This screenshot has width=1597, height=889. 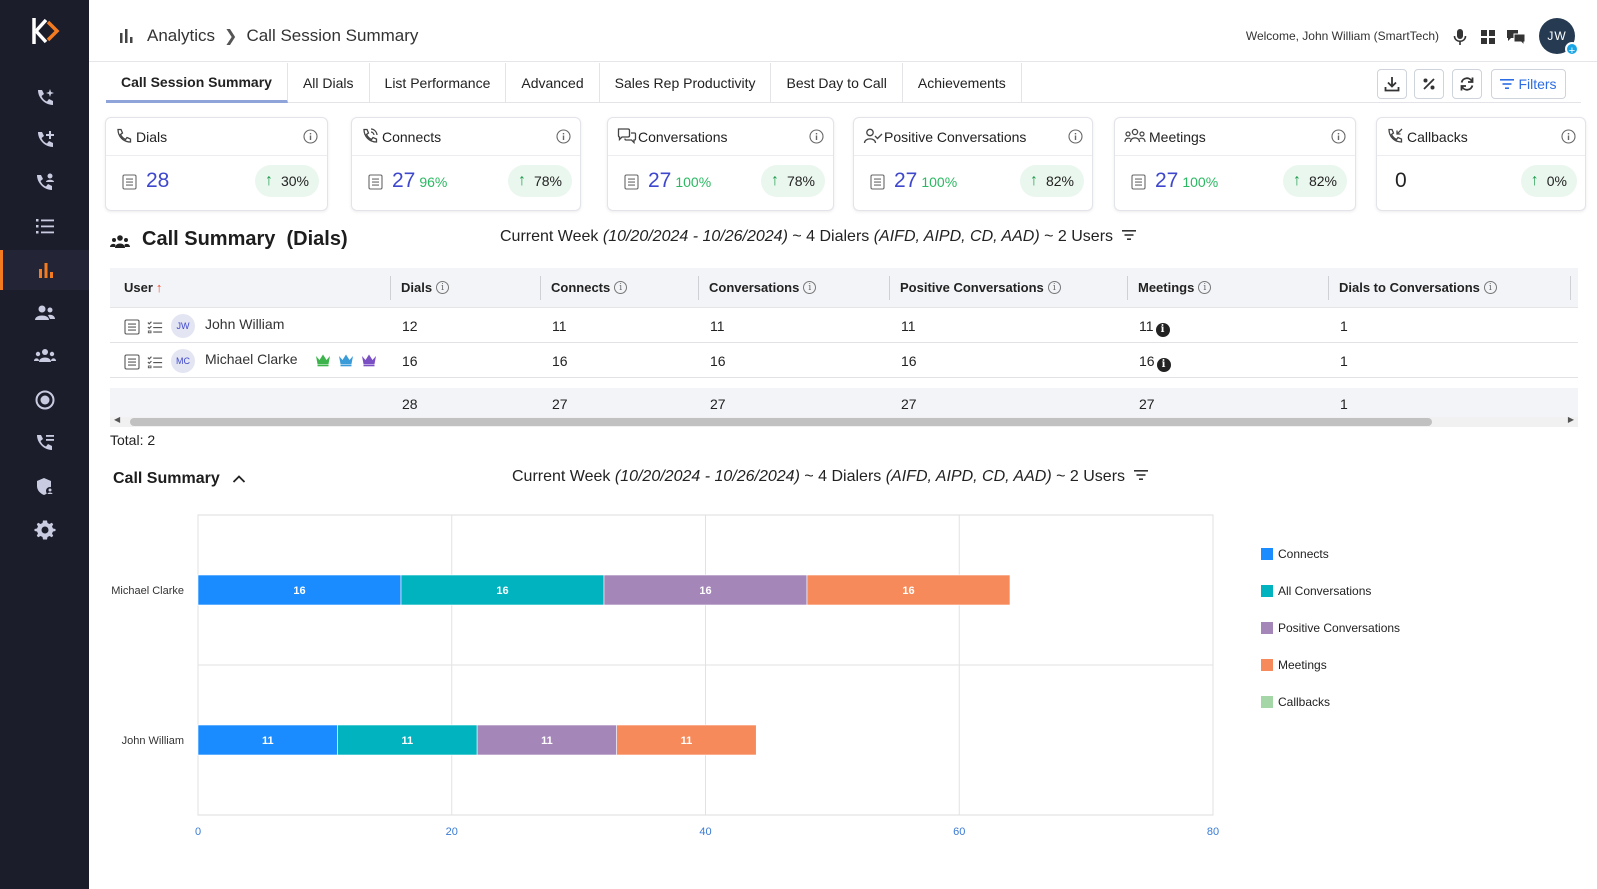 What do you see at coordinates (1528, 84) in the screenshot?
I see `filters-button: Filters` at bounding box center [1528, 84].